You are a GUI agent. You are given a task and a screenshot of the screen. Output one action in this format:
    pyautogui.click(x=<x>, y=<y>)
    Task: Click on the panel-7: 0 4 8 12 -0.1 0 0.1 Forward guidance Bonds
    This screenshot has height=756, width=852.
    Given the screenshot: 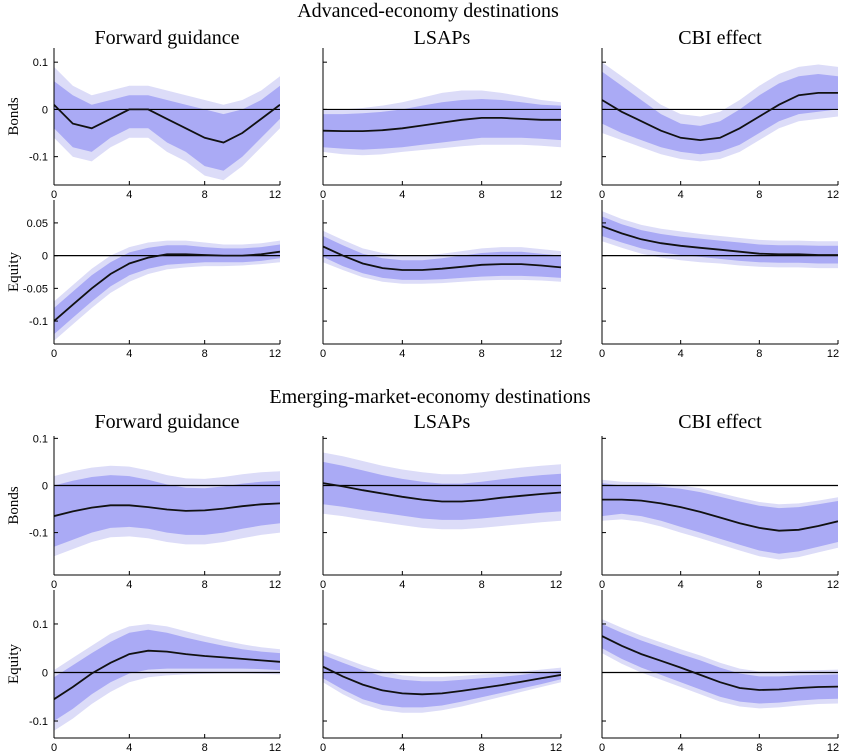 What is the action you would take?
    pyautogui.click(x=143, y=501)
    